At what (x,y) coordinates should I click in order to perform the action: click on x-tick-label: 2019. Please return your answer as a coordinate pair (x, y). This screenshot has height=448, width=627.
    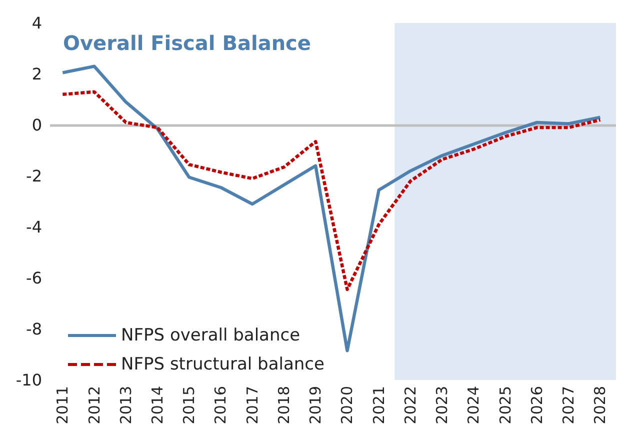
    Looking at the image, I should click on (315, 405).